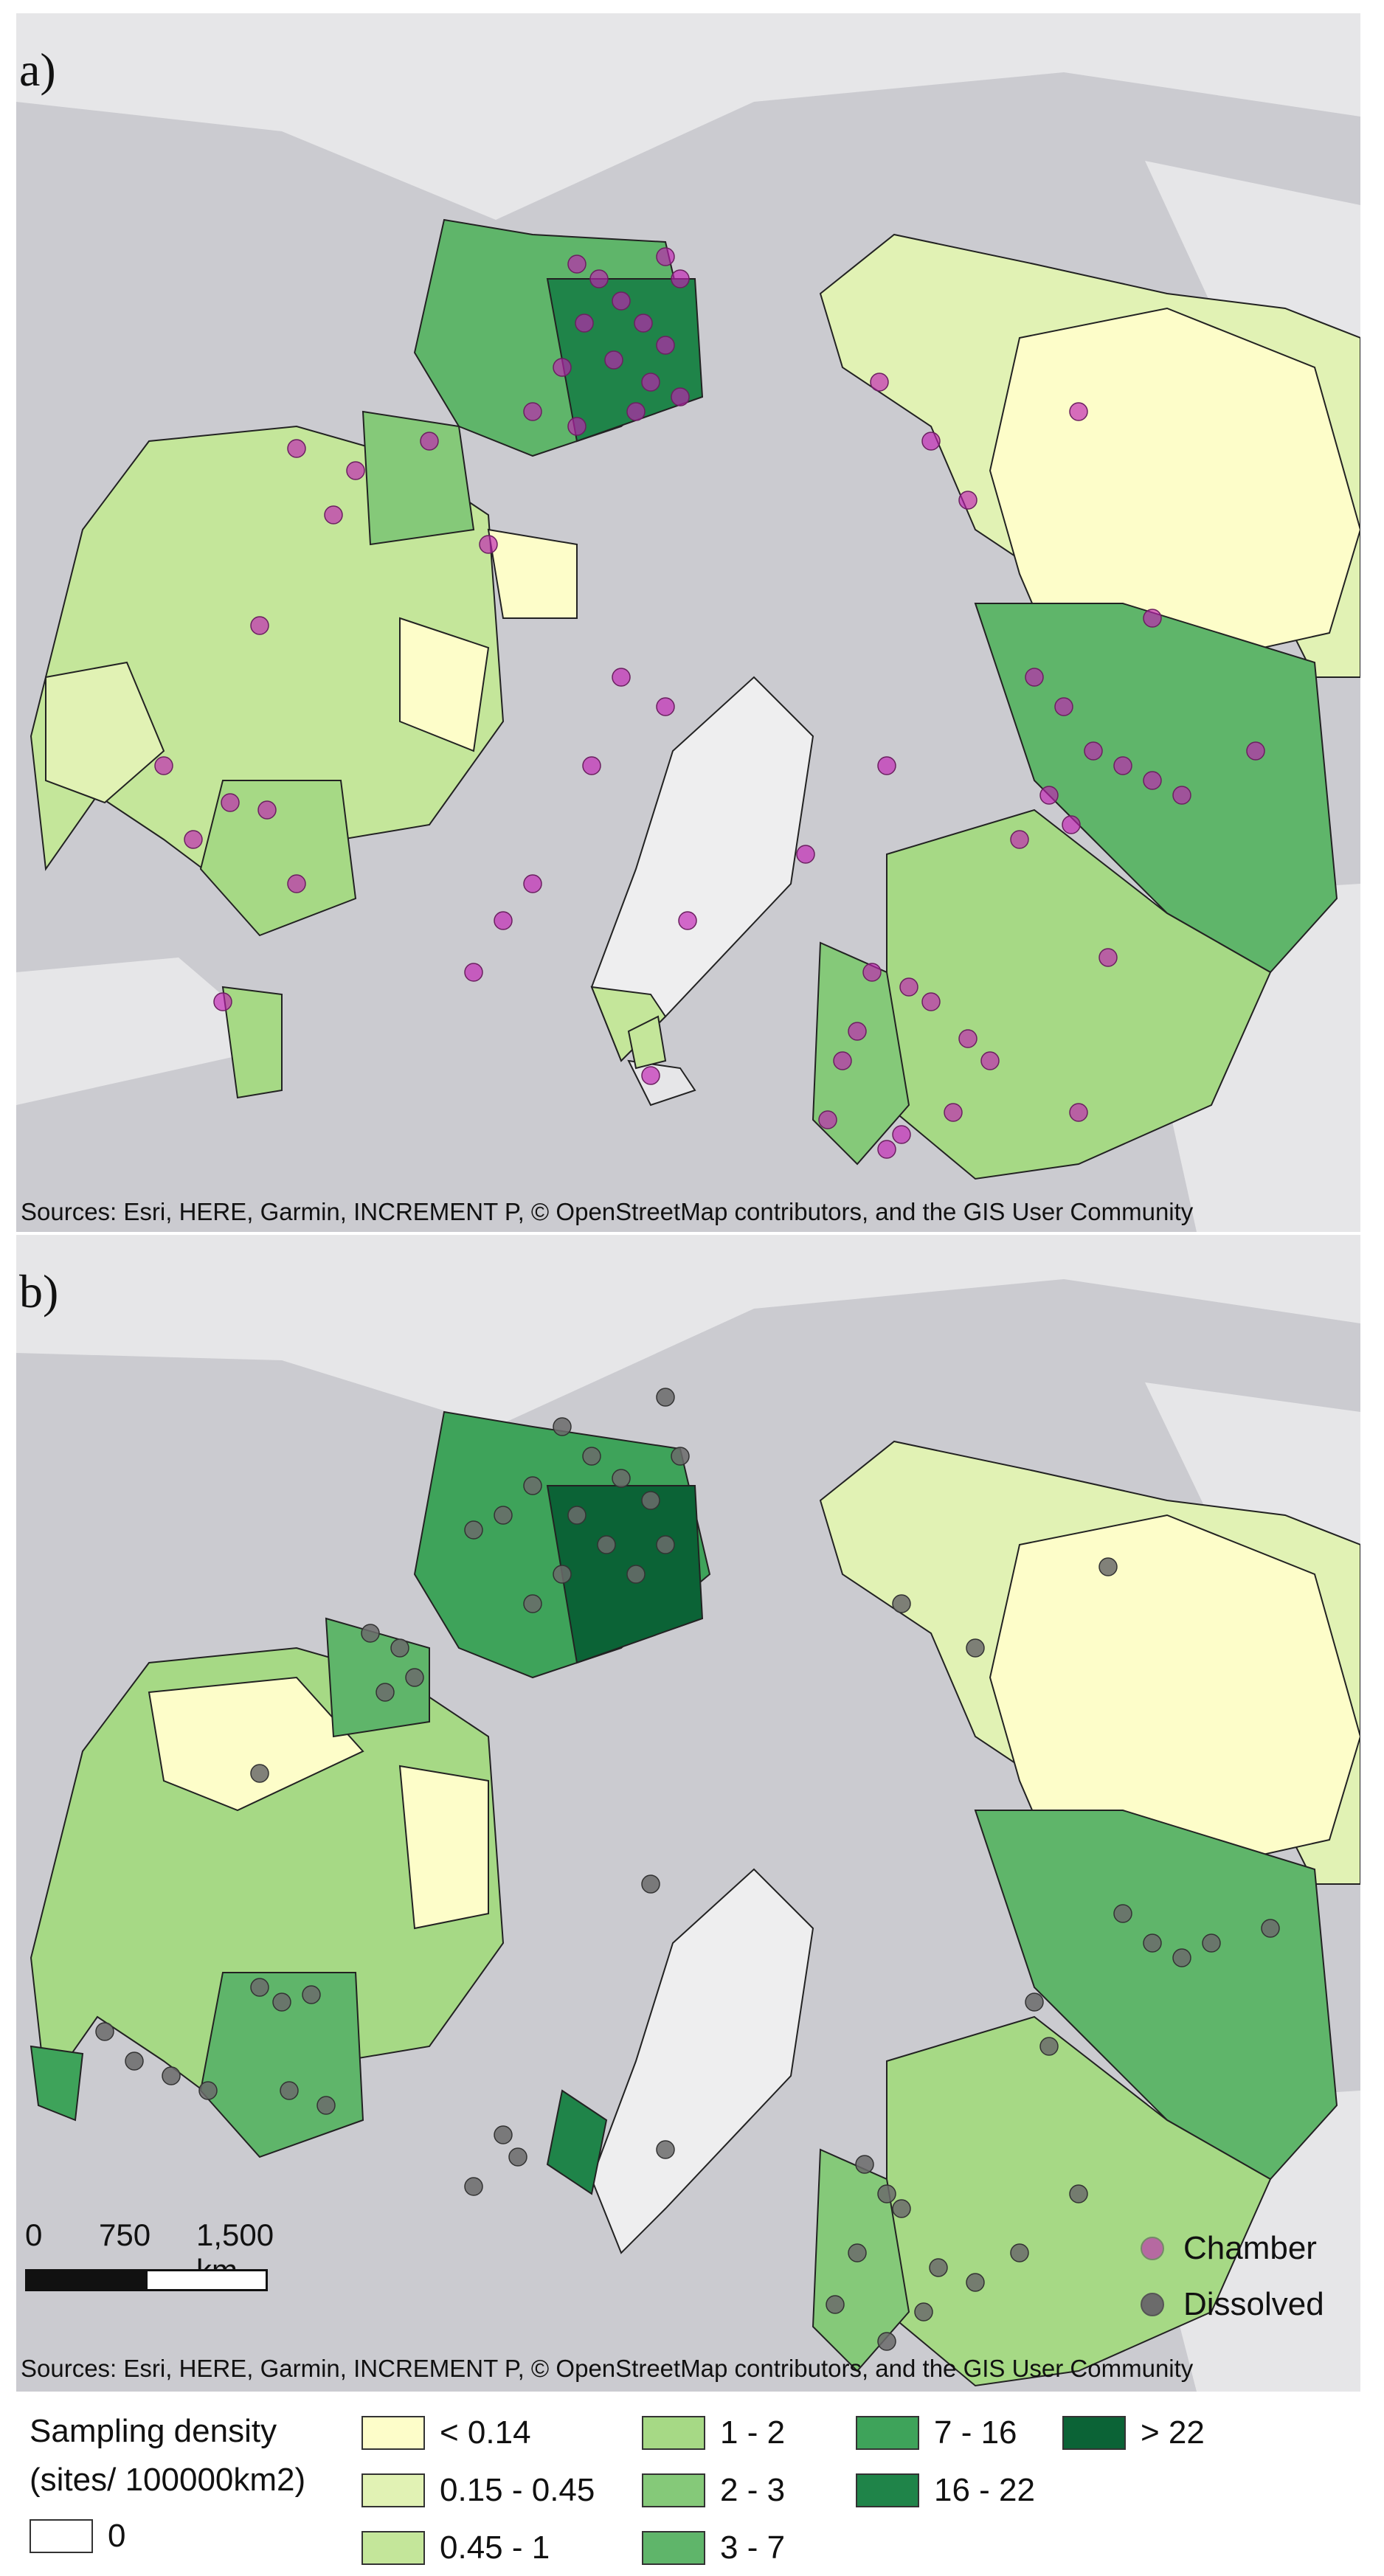  Describe the element at coordinates (38, 70) in the screenshot. I see `panel-label-a: a)` at that location.